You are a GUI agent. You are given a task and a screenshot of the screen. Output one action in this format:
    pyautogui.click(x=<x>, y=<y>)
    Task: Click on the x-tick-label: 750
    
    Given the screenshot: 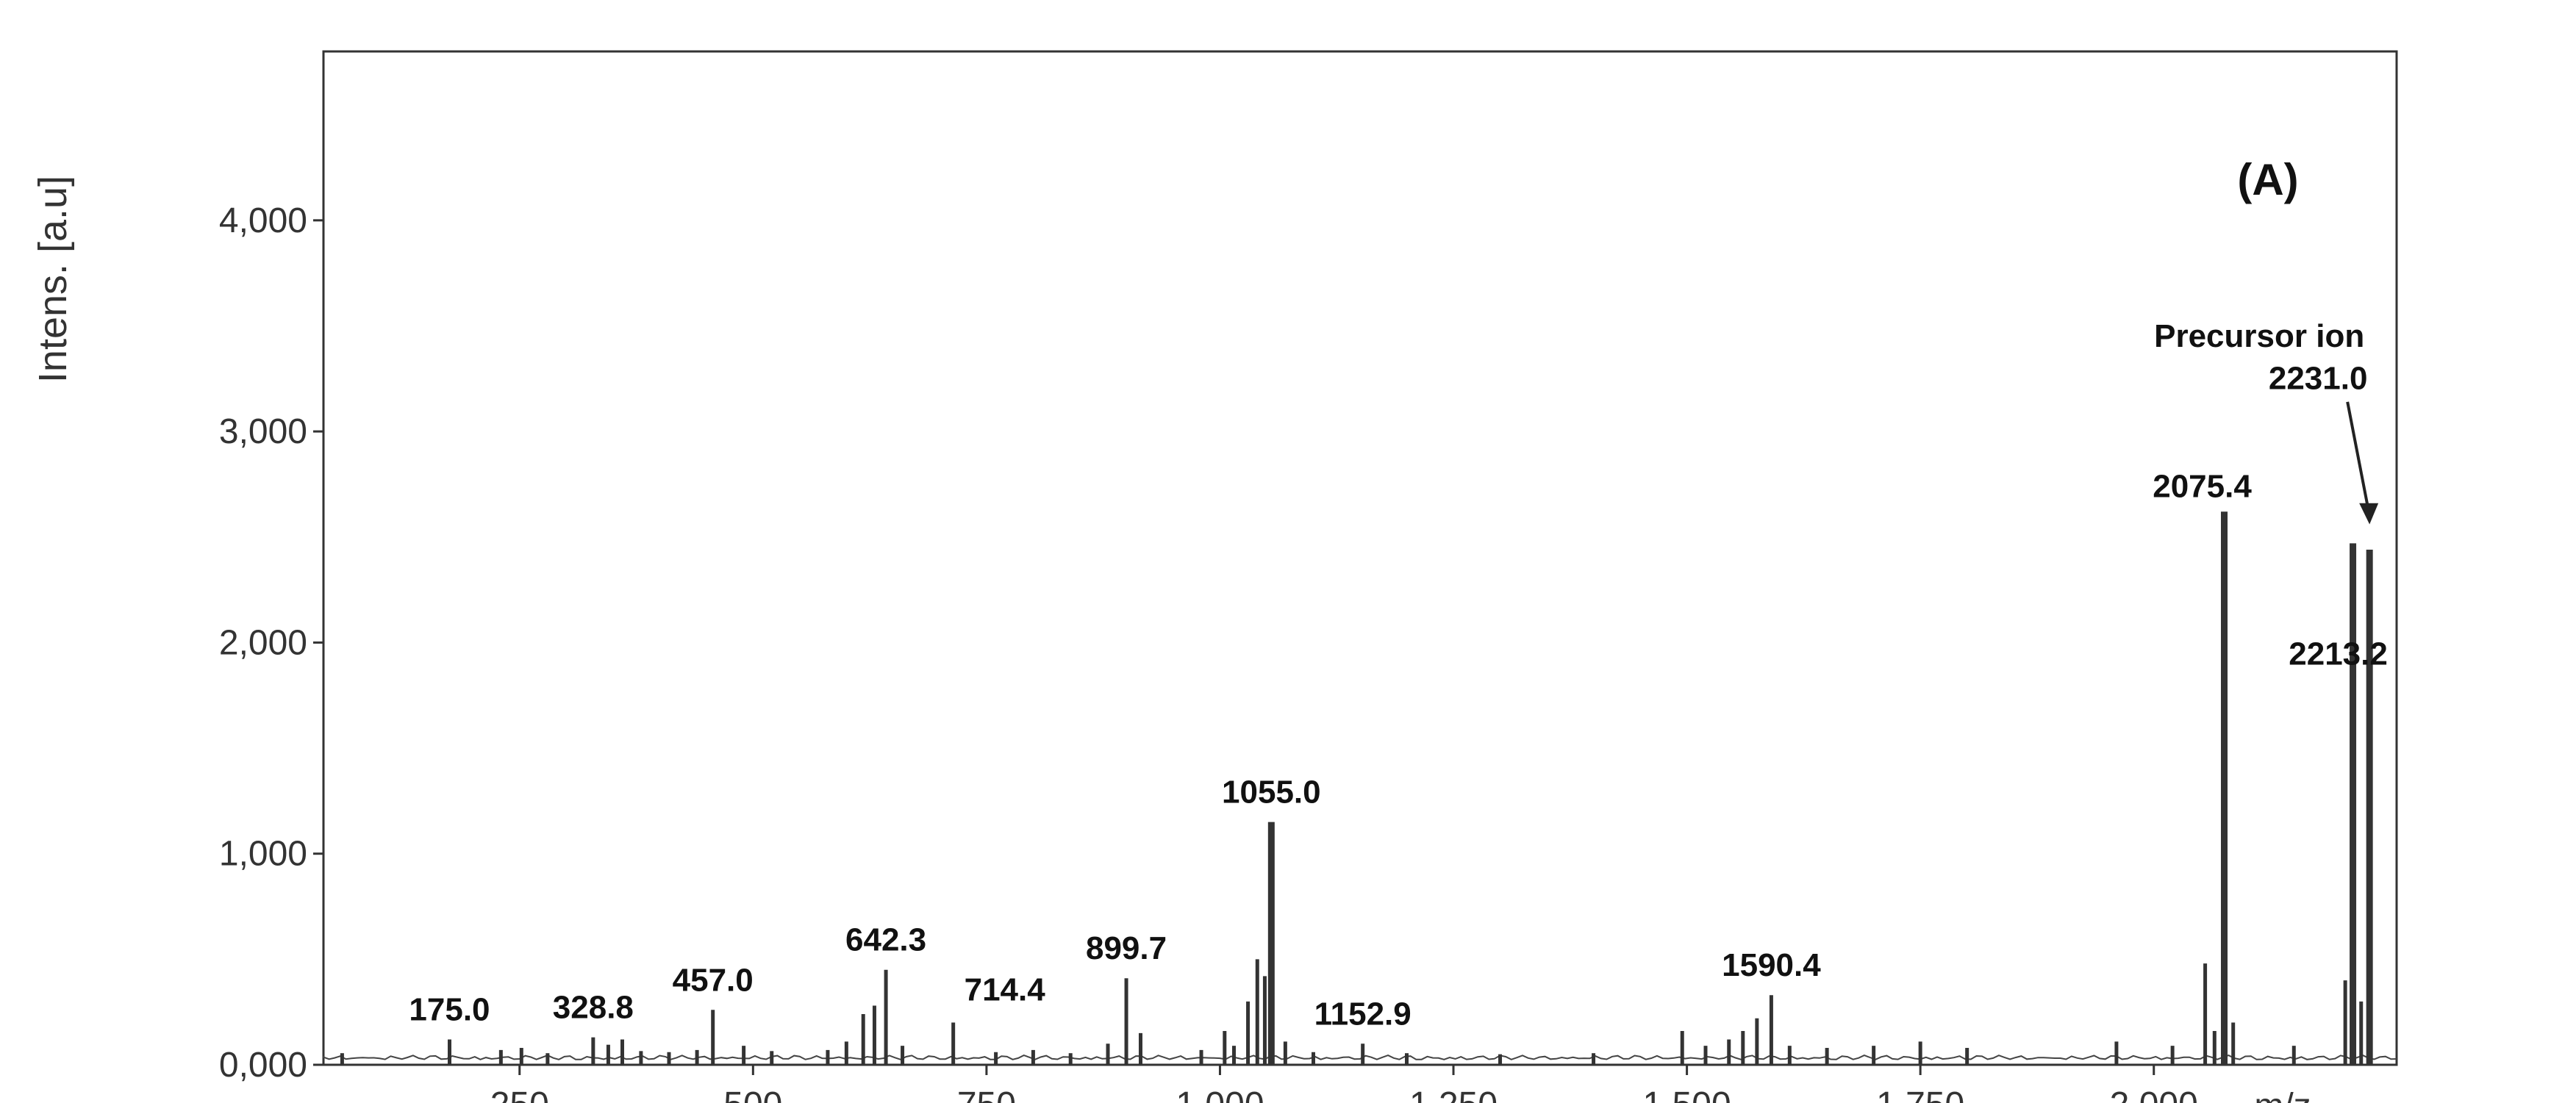 What is the action you would take?
    pyautogui.click(x=986, y=1094)
    